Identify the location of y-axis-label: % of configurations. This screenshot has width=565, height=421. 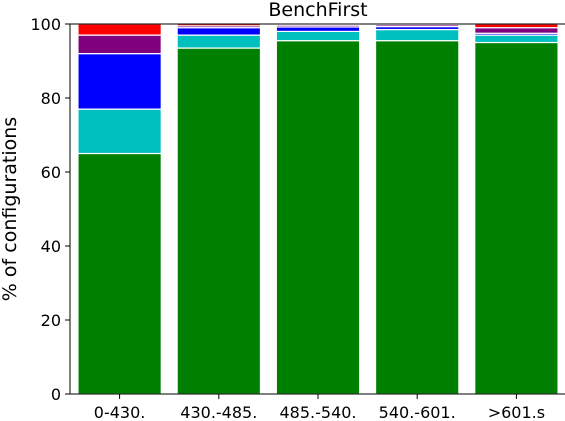
(10, 209).